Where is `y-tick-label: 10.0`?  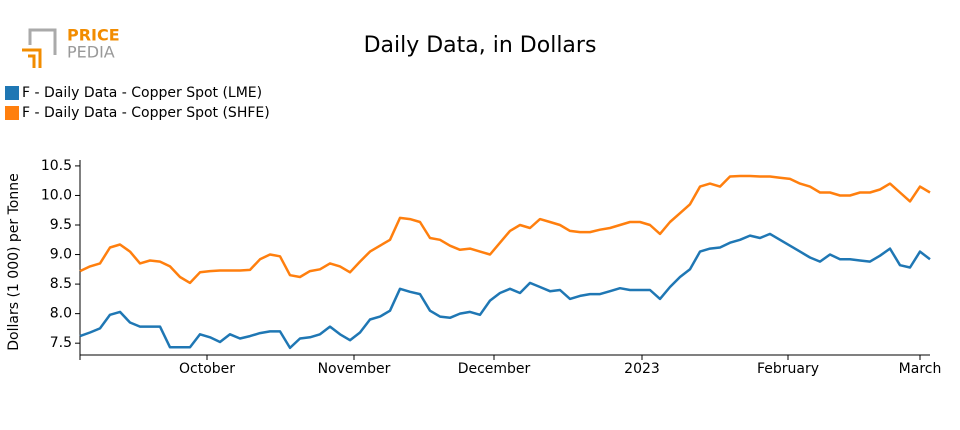 y-tick-label: 10.0 is located at coordinates (56, 195).